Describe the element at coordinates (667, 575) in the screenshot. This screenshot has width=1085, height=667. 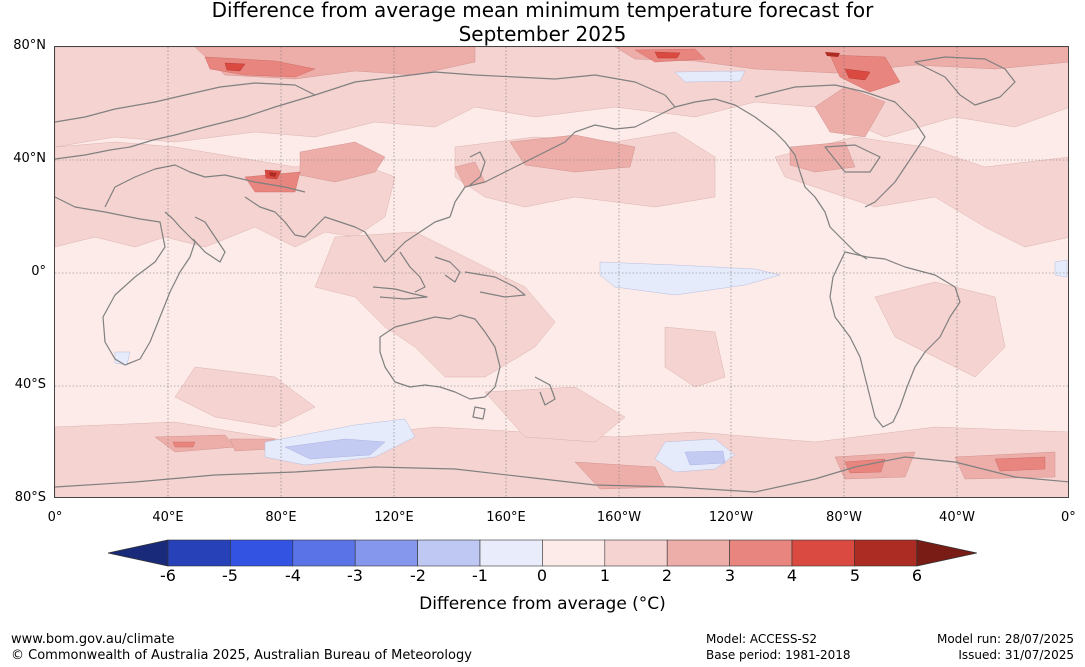
I see `cbar-tick-2: 2` at that location.